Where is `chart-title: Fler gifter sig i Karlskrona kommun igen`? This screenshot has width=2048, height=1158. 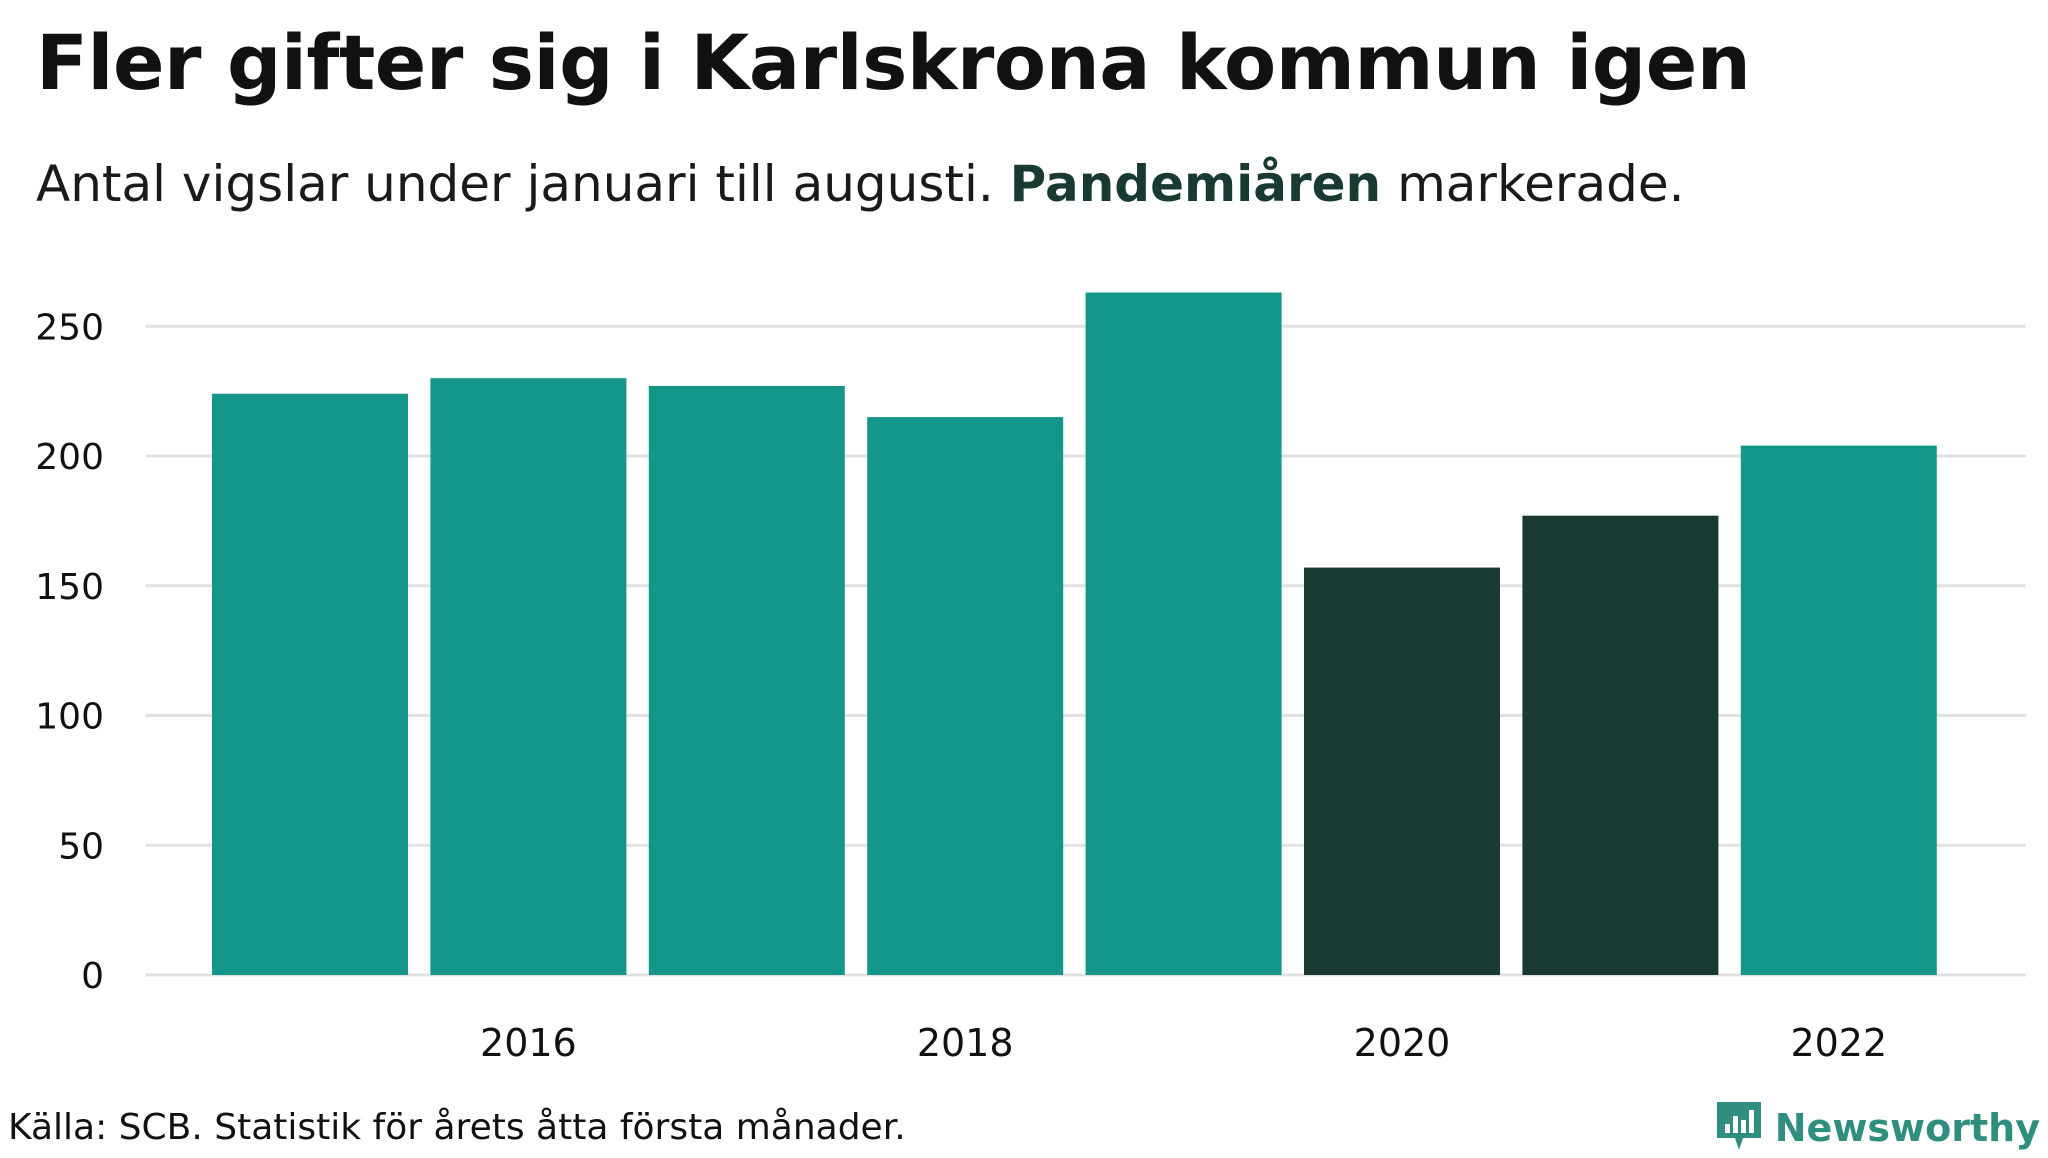
chart-title: Fler gifter sig i Karlskrona kommun igen is located at coordinates (893, 62).